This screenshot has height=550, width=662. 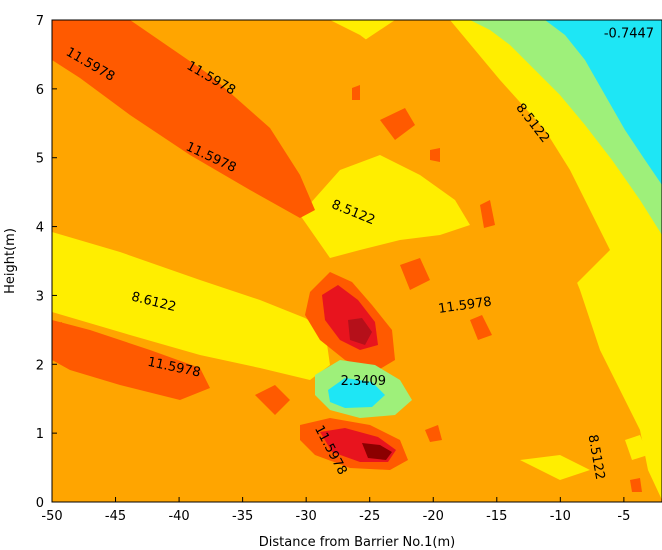 I want to click on region-yellow-center, so click(x=385, y=206).